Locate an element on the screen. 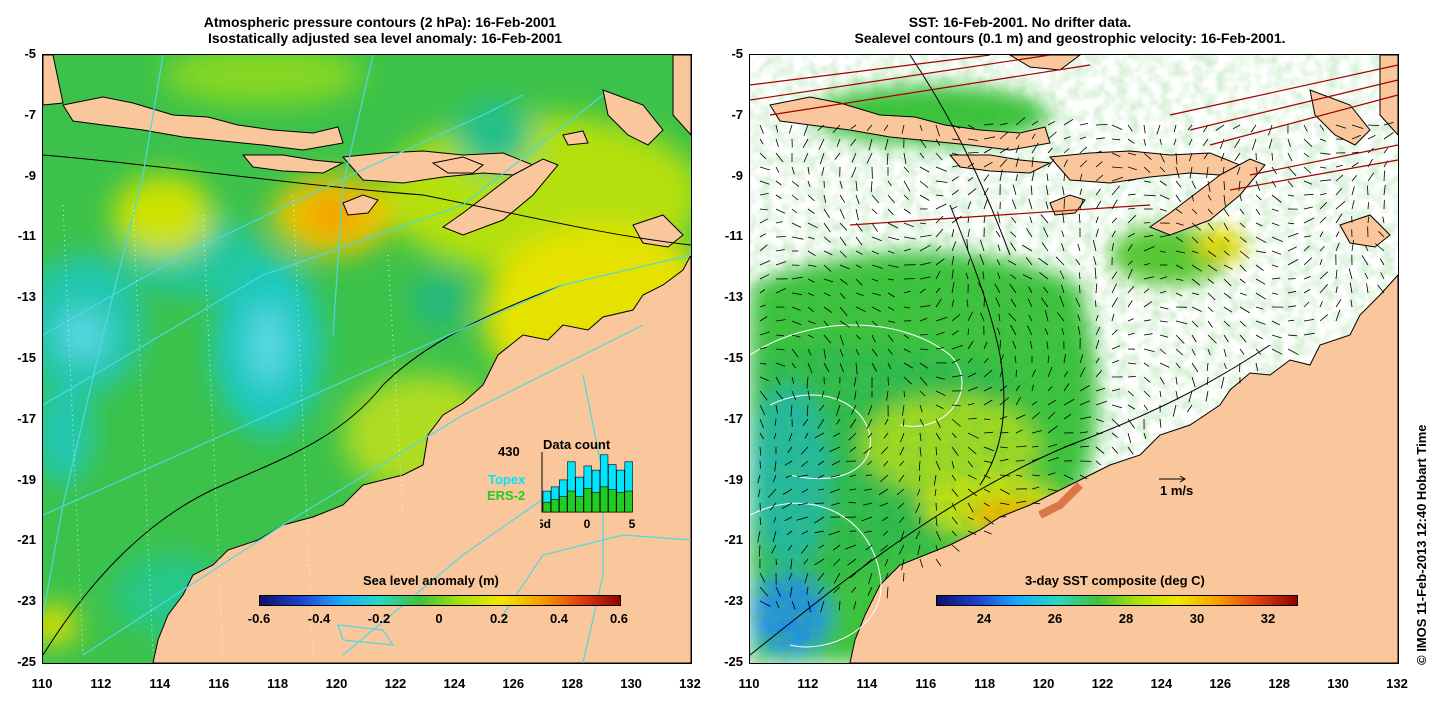 This screenshot has width=1440, height=710. right-colorbar is located at coordinates (1117, 600).